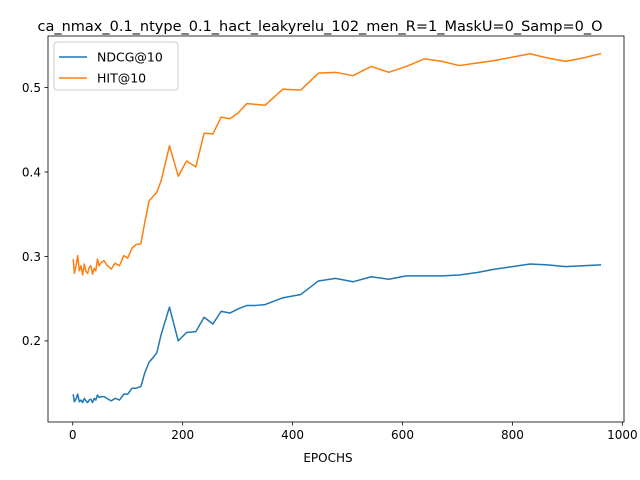  Describe the element at coordinates (121, 78) in the screenshot. I see `legend-label: HIT@10` at that location.